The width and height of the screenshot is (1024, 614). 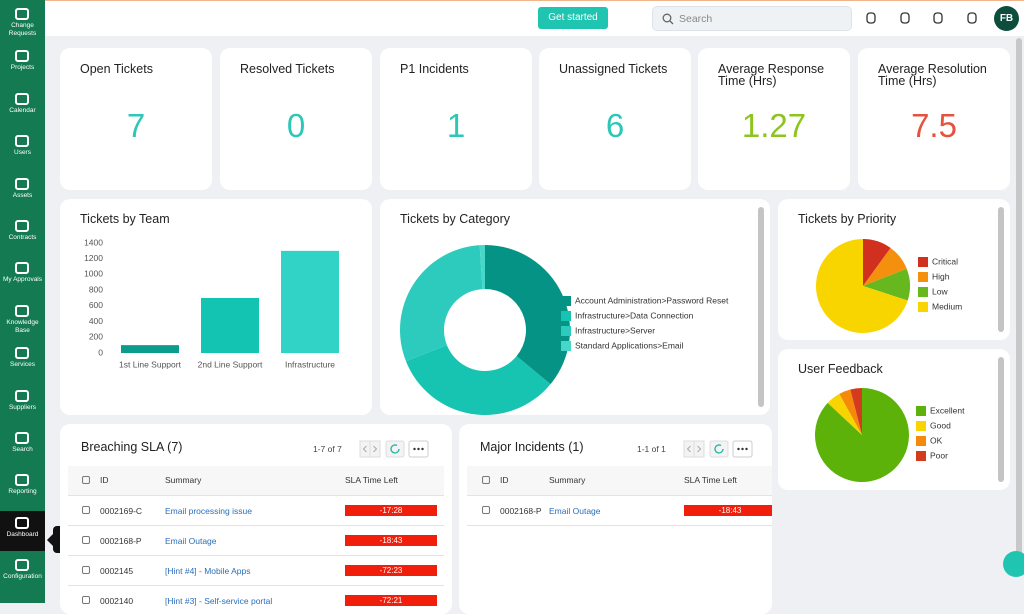 What do you see at coordinates (890, 435) in the screenshot?
I see `chart: Excellent Good OK Poor` at bounding box center [890, 435].